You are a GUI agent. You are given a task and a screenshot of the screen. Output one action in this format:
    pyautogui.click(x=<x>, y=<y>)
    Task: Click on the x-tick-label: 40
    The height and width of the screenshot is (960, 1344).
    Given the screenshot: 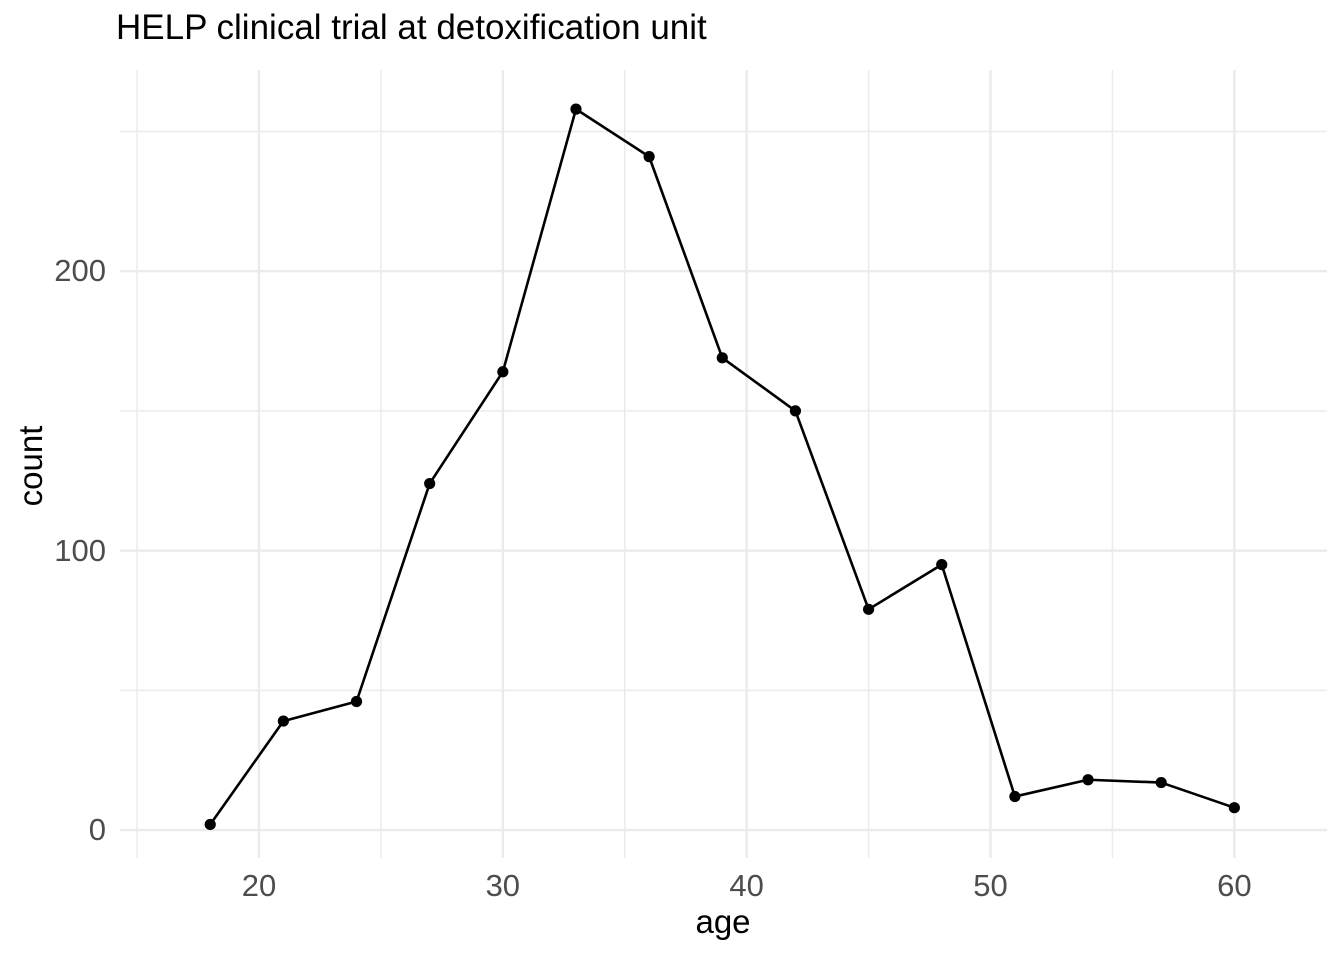 What is the action you would take?
    pyautogui.click(x=746, y=885)
    